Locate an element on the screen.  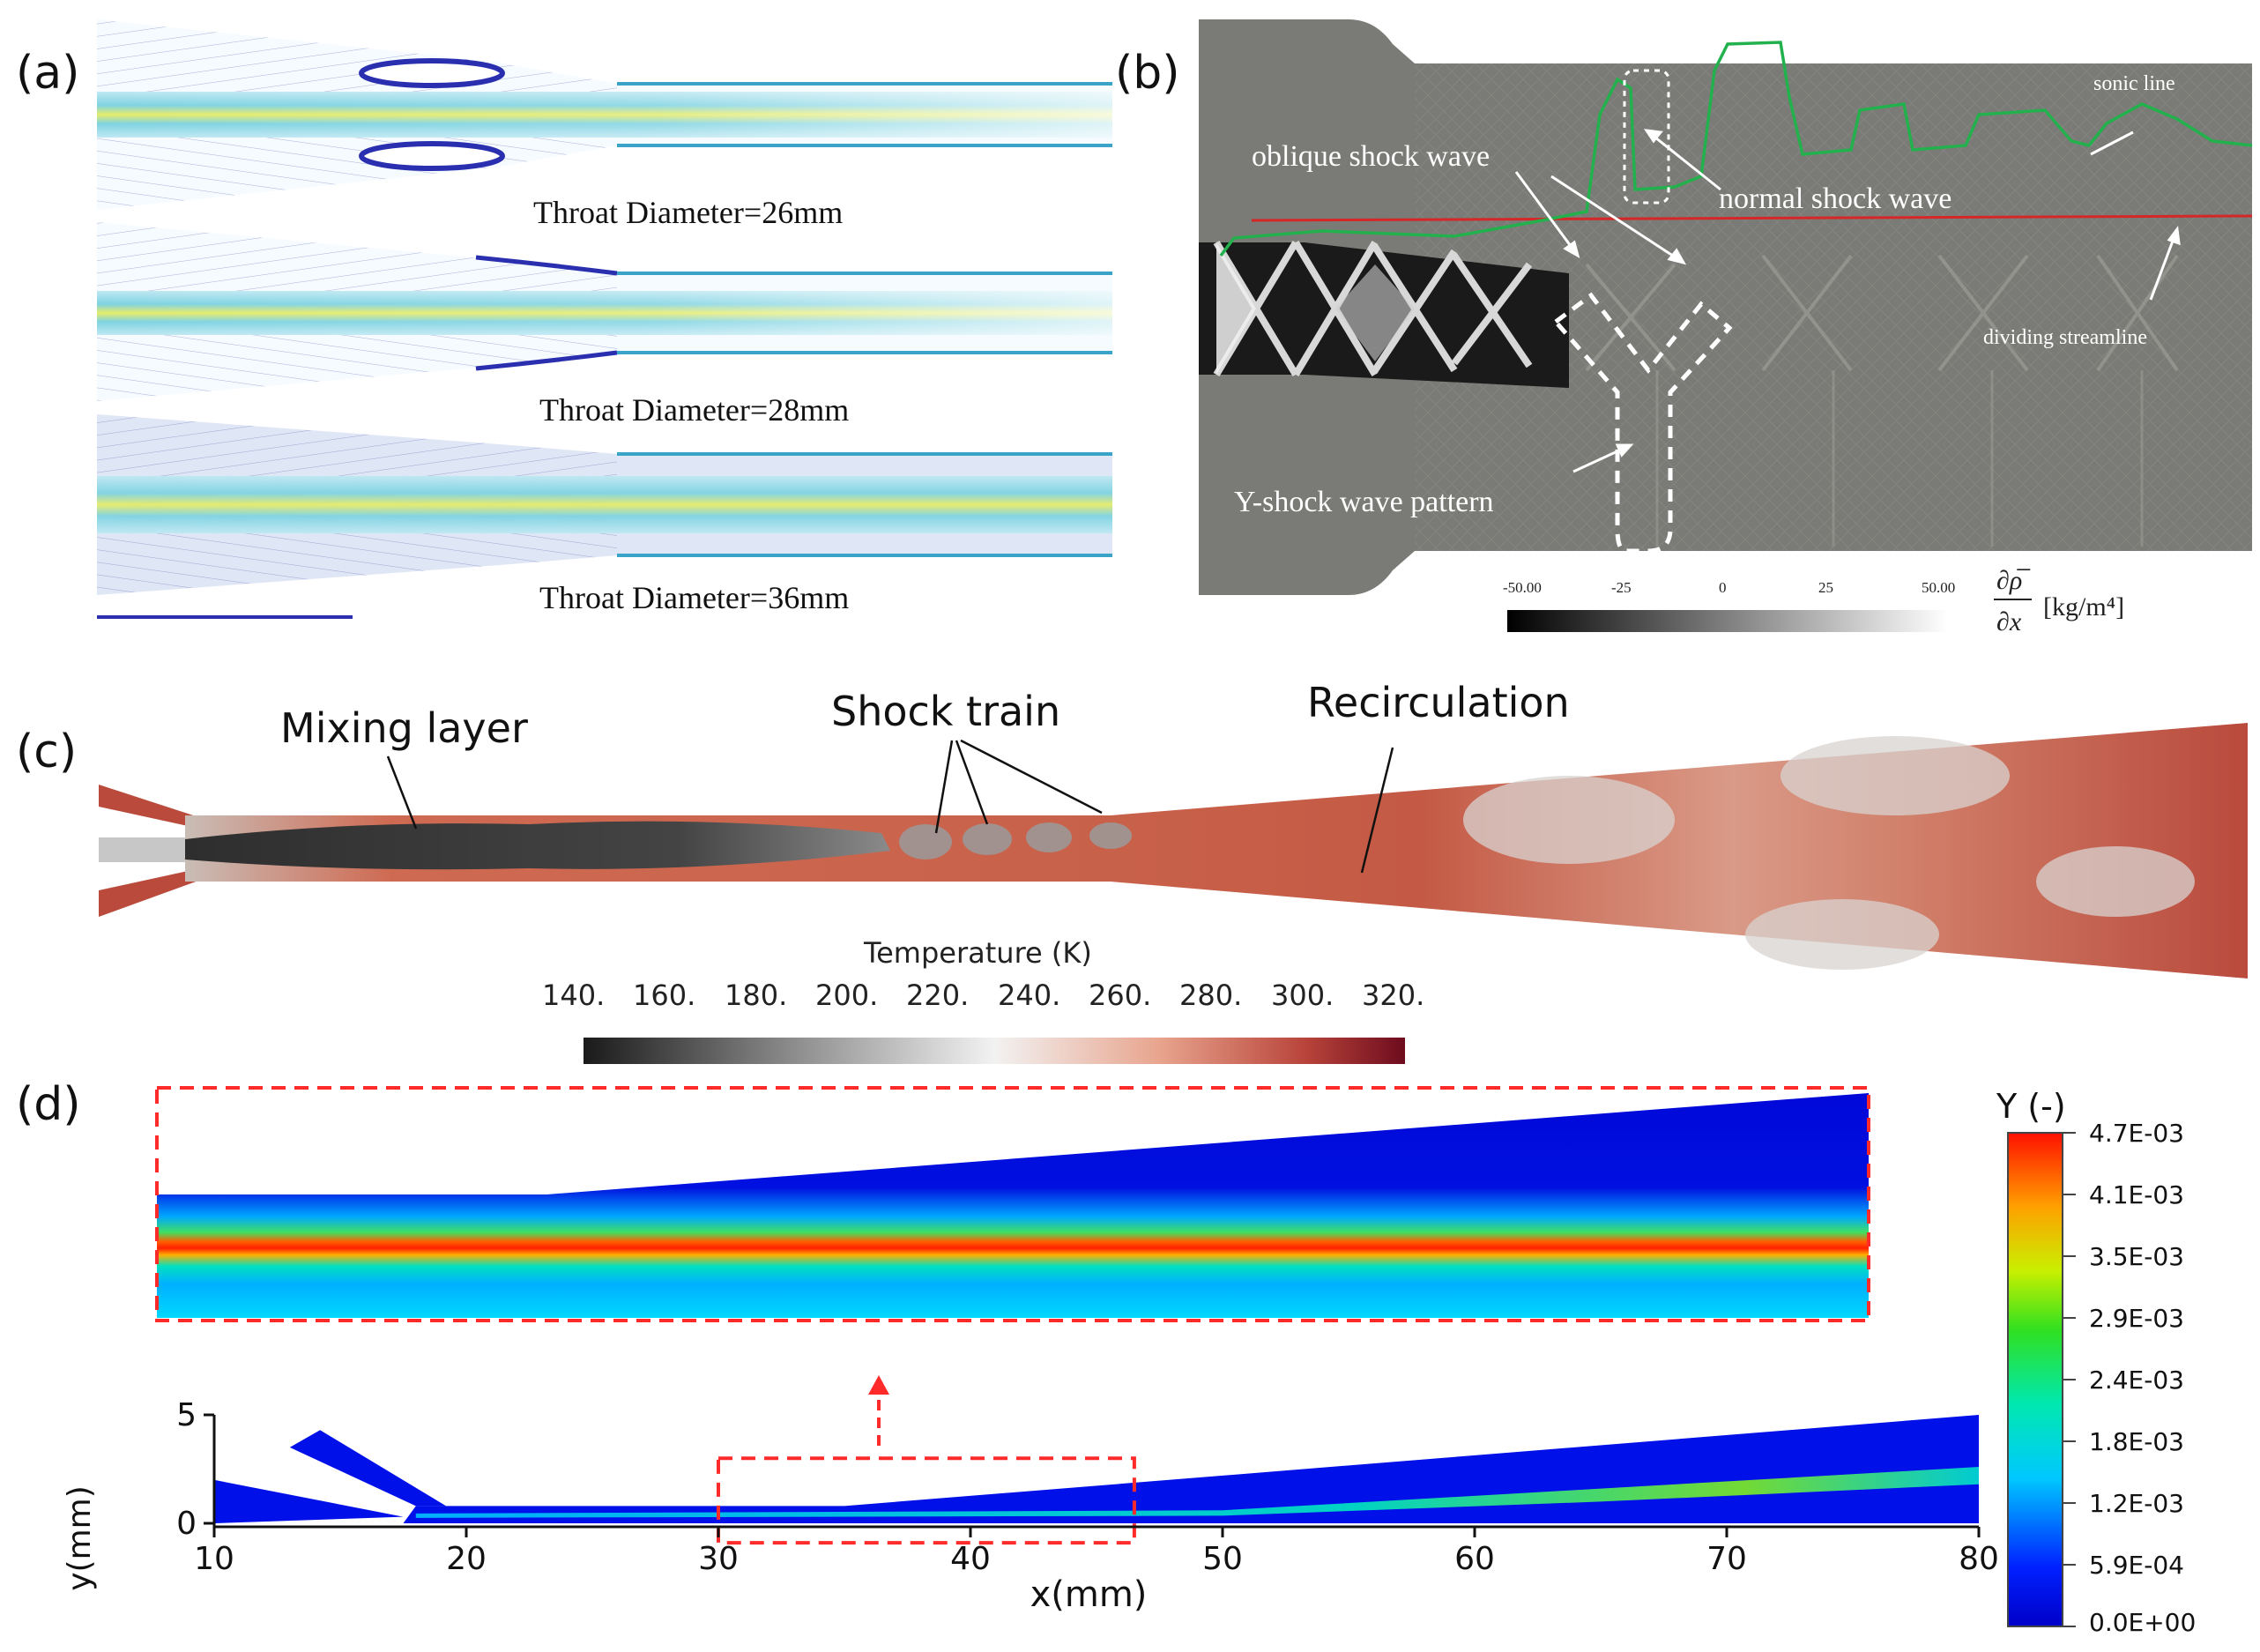
cbar-d-tick: 1.8E-03 is located at coordinates (2136, 1441).